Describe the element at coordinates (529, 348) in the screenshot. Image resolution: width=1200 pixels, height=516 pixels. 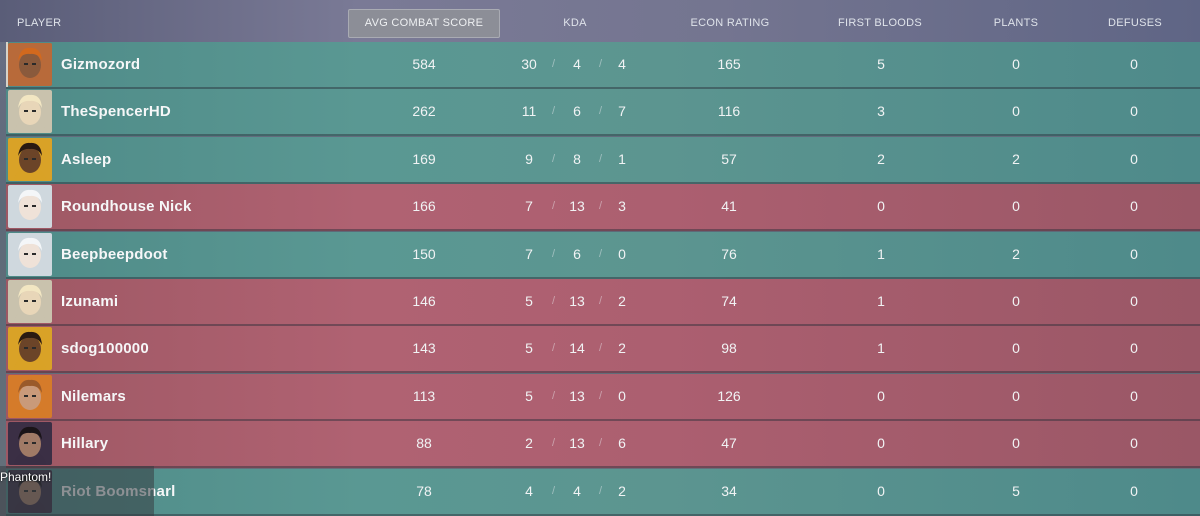
I see `kda-kills: 5` at that location.